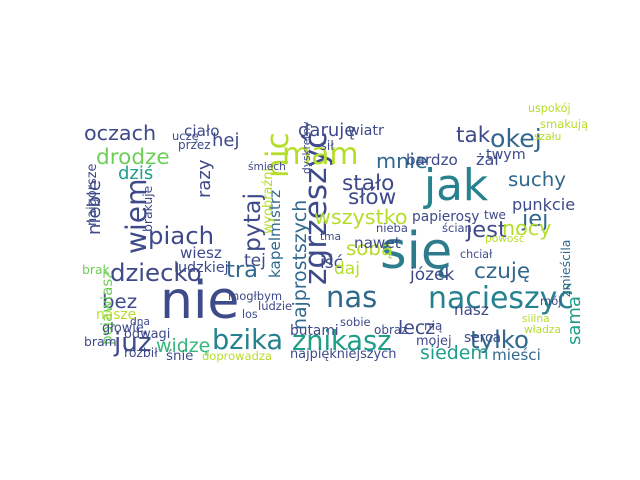 The width and height of the screenshot is (640, 480). What do you see at coordinates (391, 330) in the screenshot?
I see `word-79: obraz` at bounding box center [391, 330].